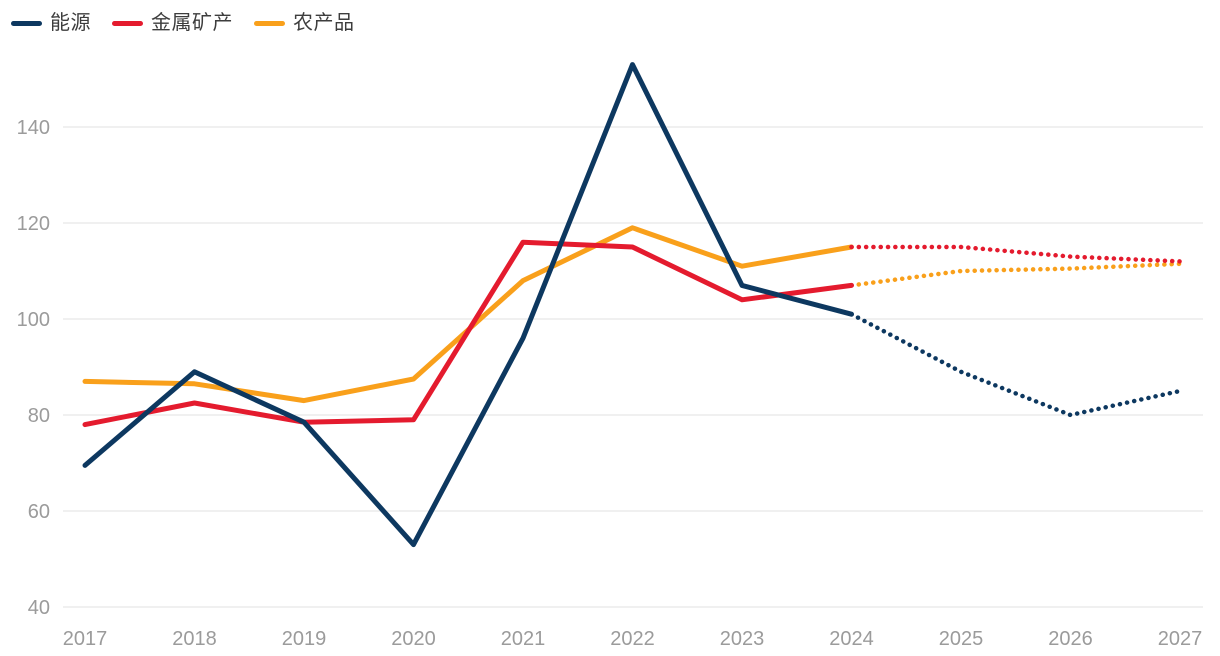  What do you see at coordinates (39, 416) in the screenshot?
I see `y-axis-tick-80: 80` at bounding box center [39, 416].